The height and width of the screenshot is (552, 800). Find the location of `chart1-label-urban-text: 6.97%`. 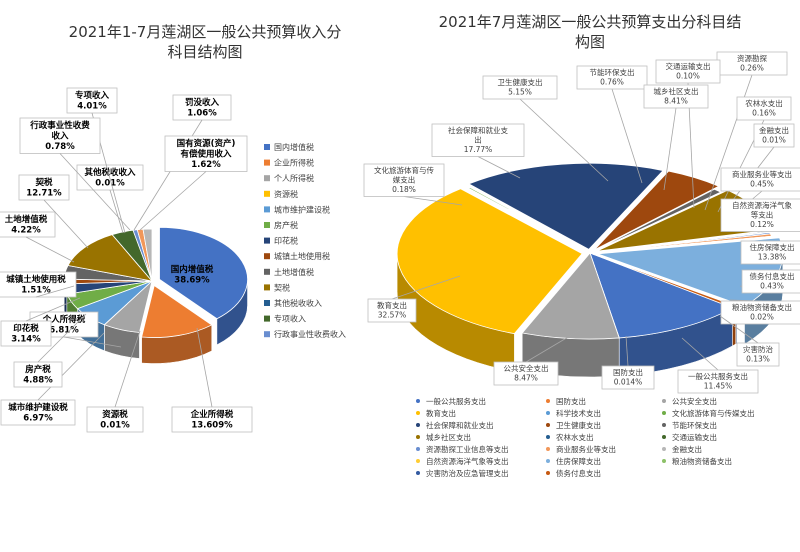

chart1-label-urban-text: 6.97% is located at coordinates (38, 419).